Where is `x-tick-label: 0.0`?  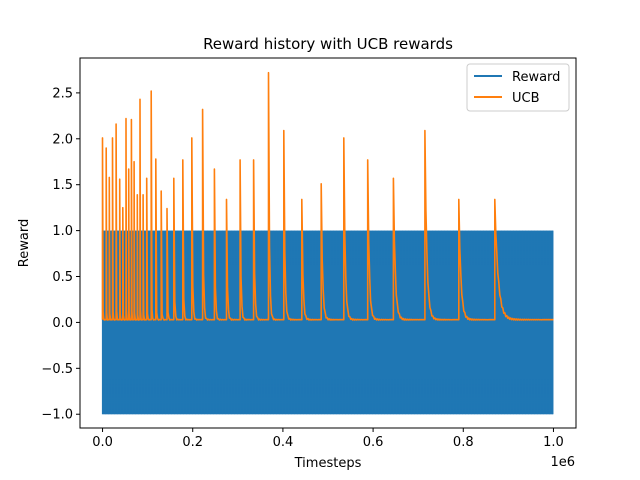
x-tick-label: 0.0 is located at coordinates (102, 442).